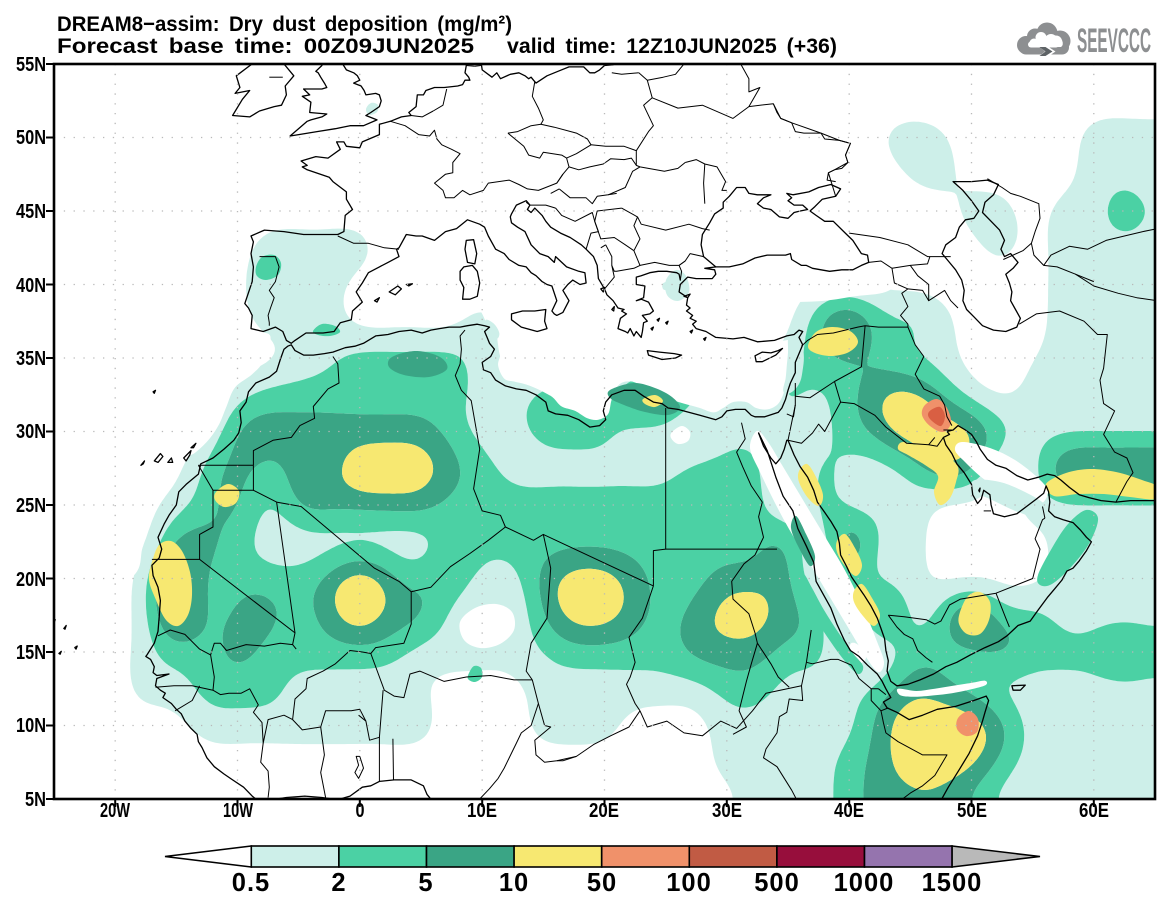 The image size is (1165, 907). I want to click on svg-text: 55N, so click(31, 64).